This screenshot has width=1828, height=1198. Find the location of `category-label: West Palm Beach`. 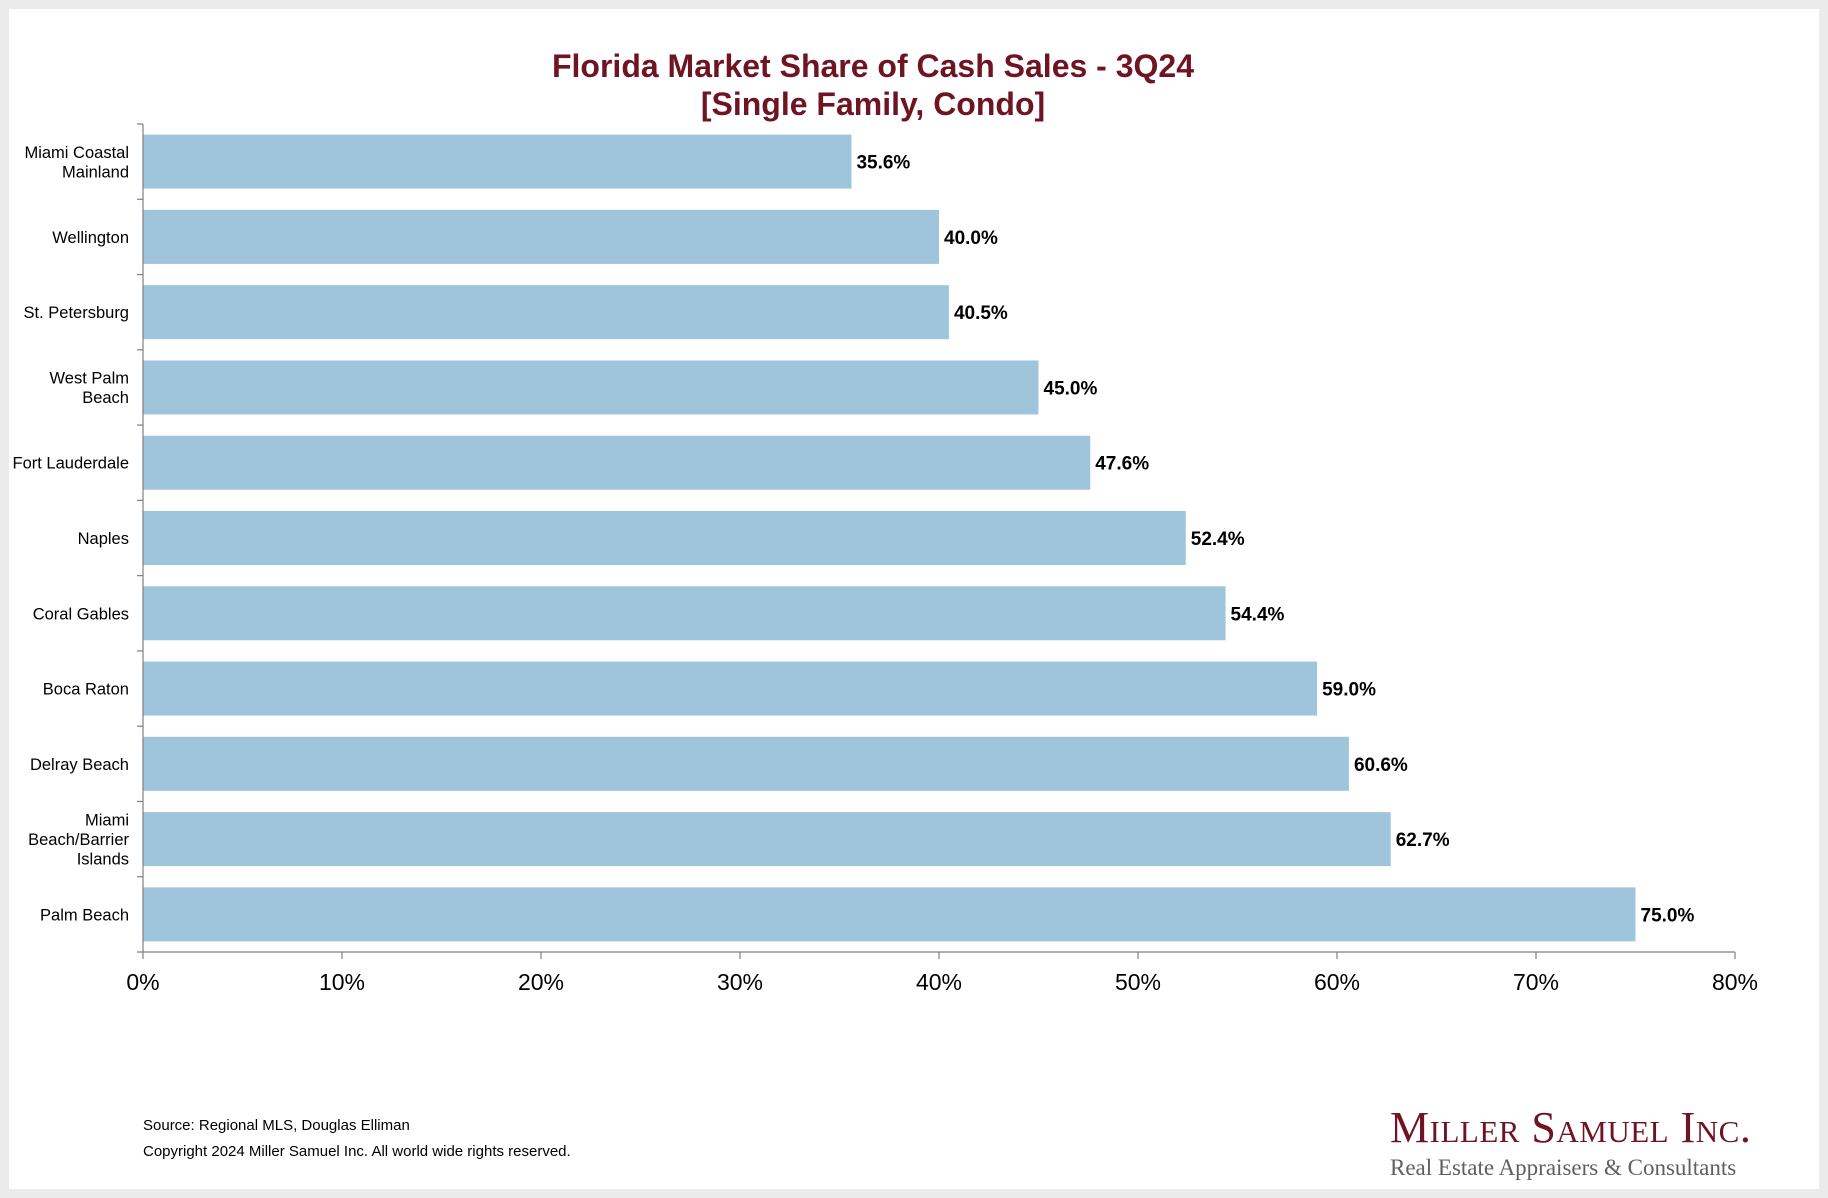

category-label: West Palm Beach is located at coordinates (89, 389).